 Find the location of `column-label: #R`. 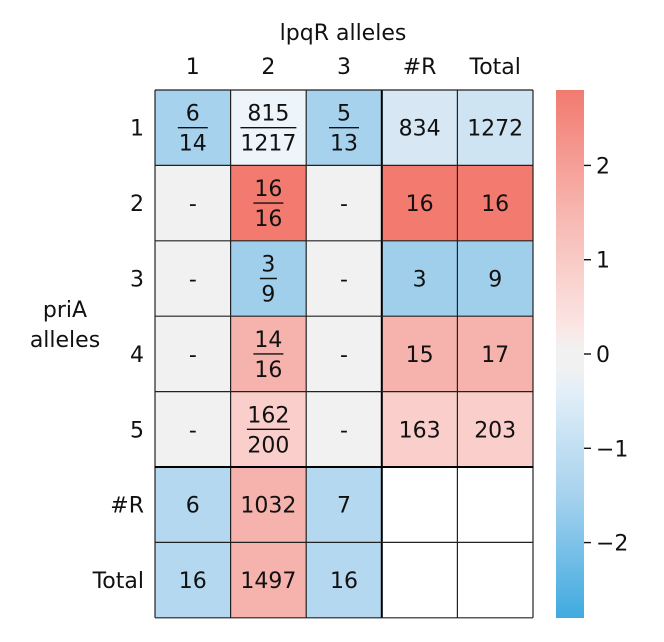

column-label: #R is located at coordinates (420, 67).